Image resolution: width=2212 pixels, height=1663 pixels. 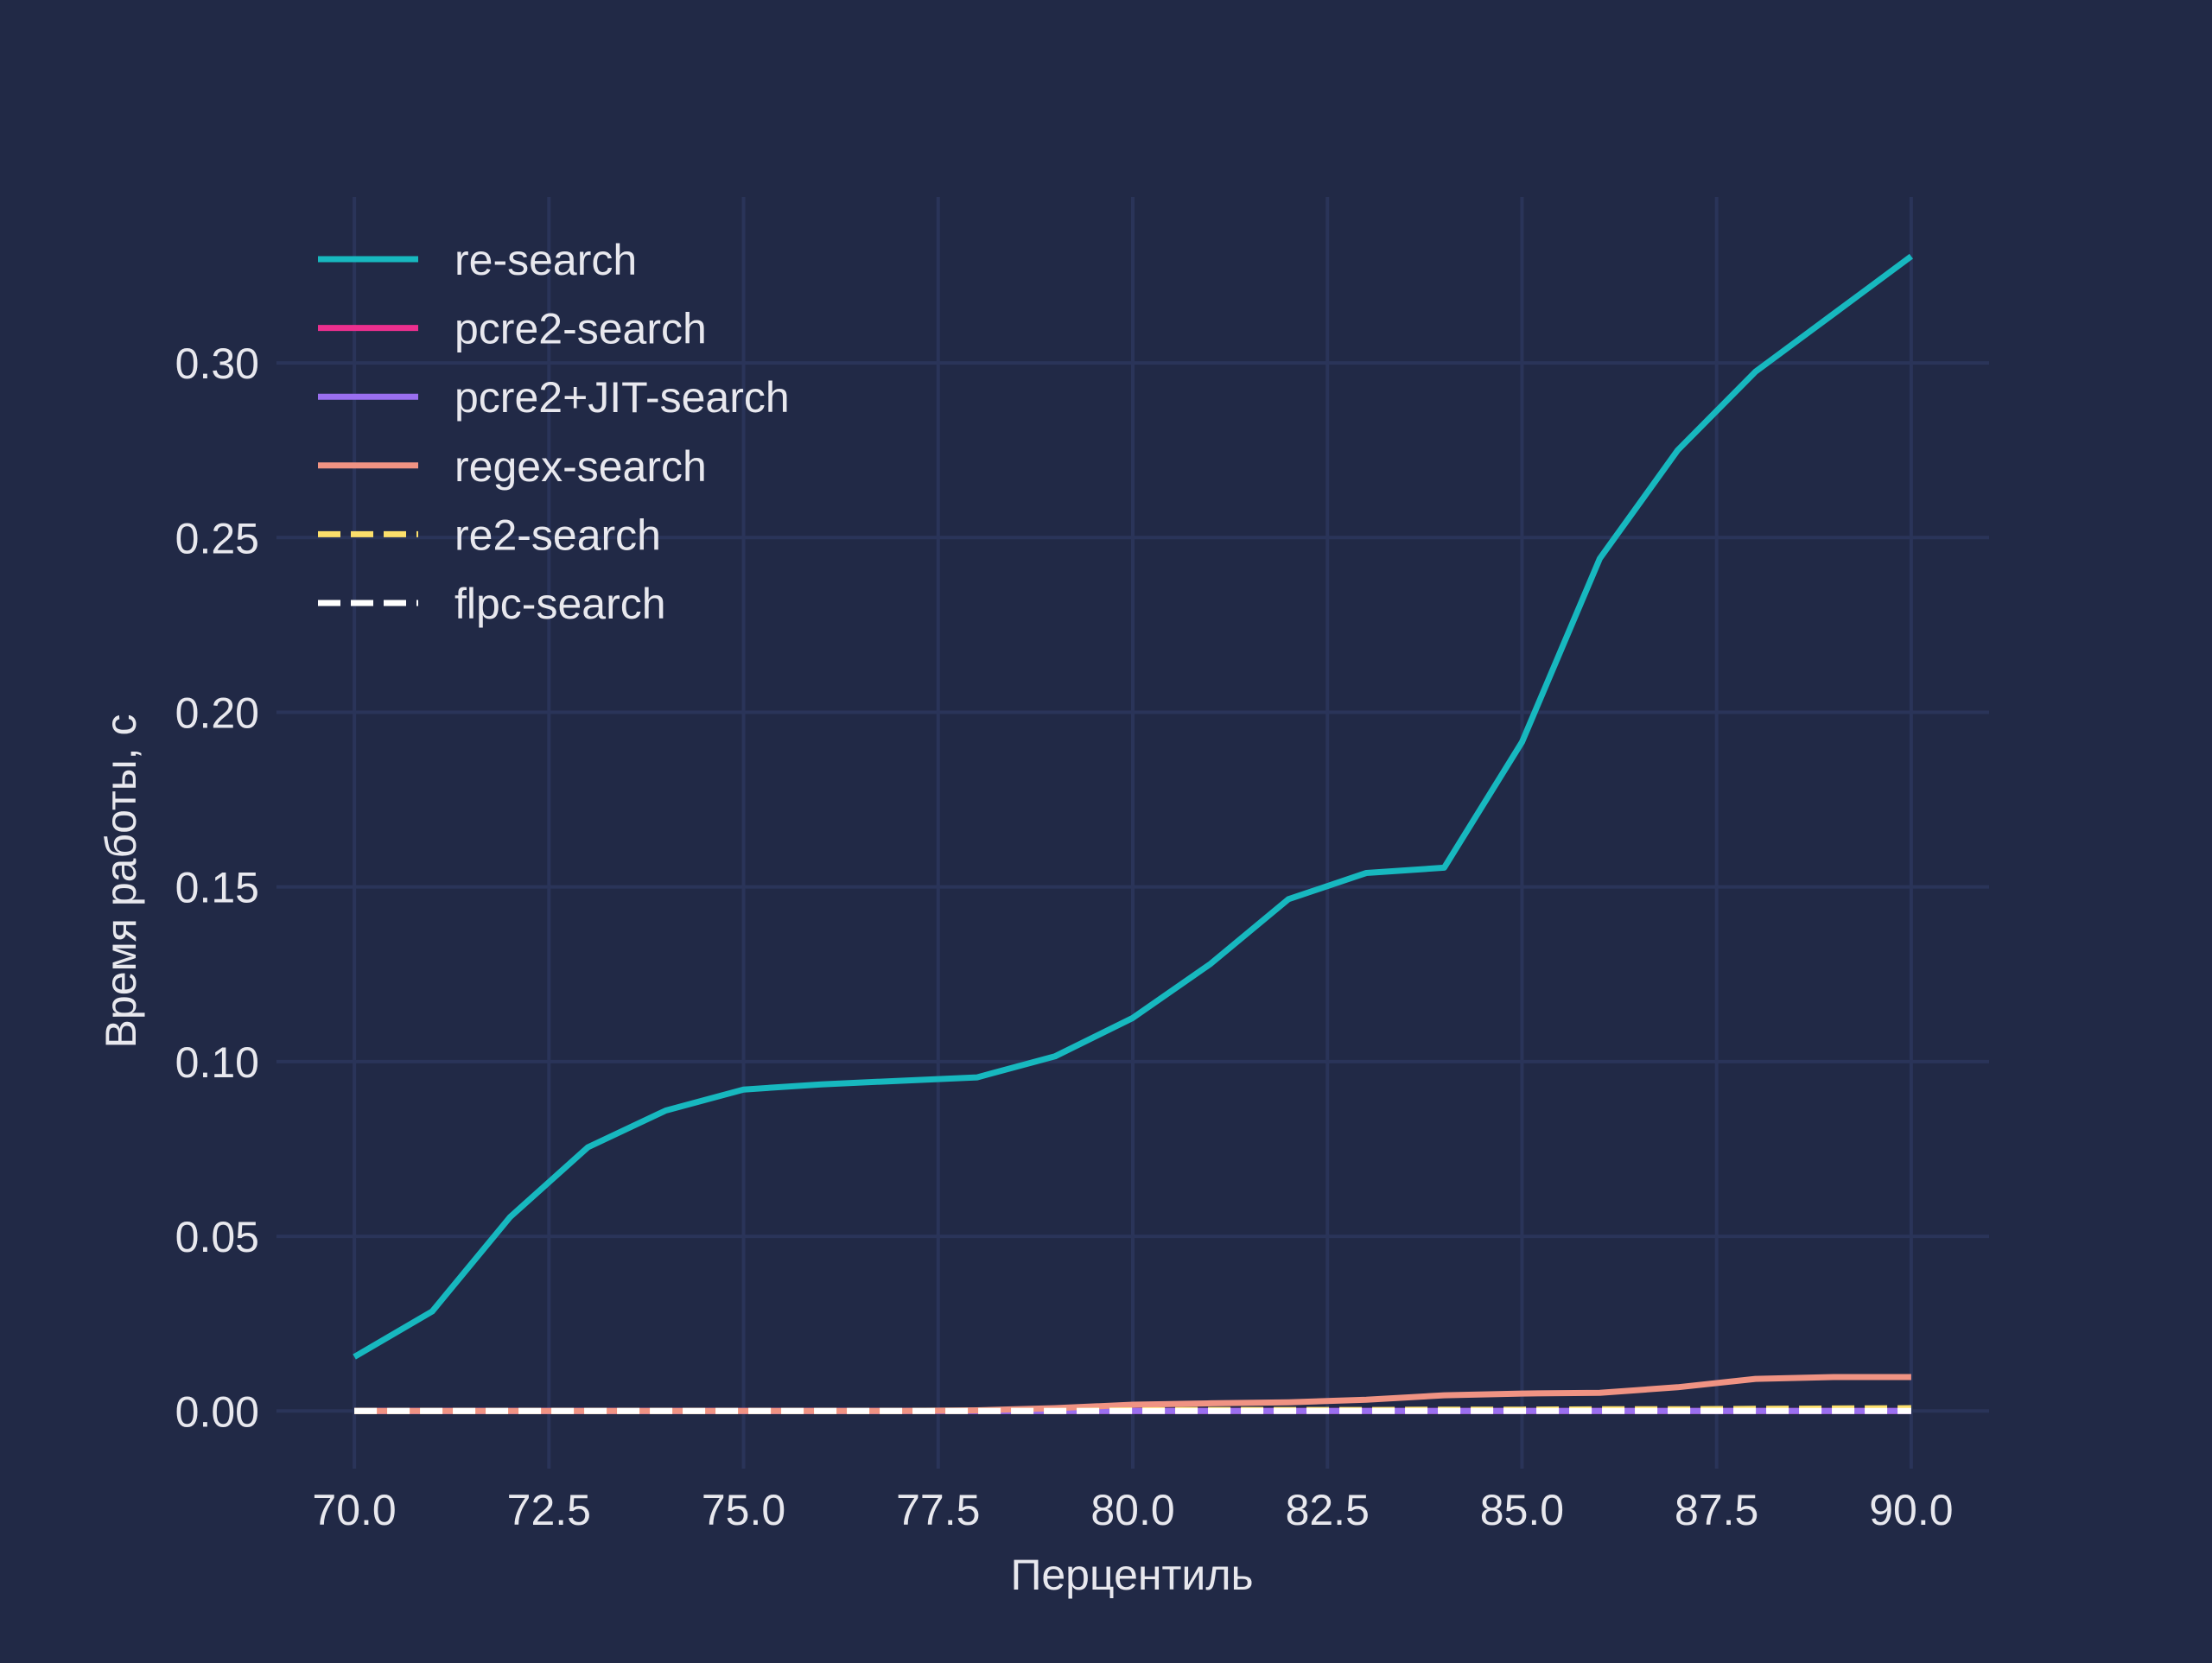 I want to click on x-tick-label: 80.0, so click(x=1132, y=1510).